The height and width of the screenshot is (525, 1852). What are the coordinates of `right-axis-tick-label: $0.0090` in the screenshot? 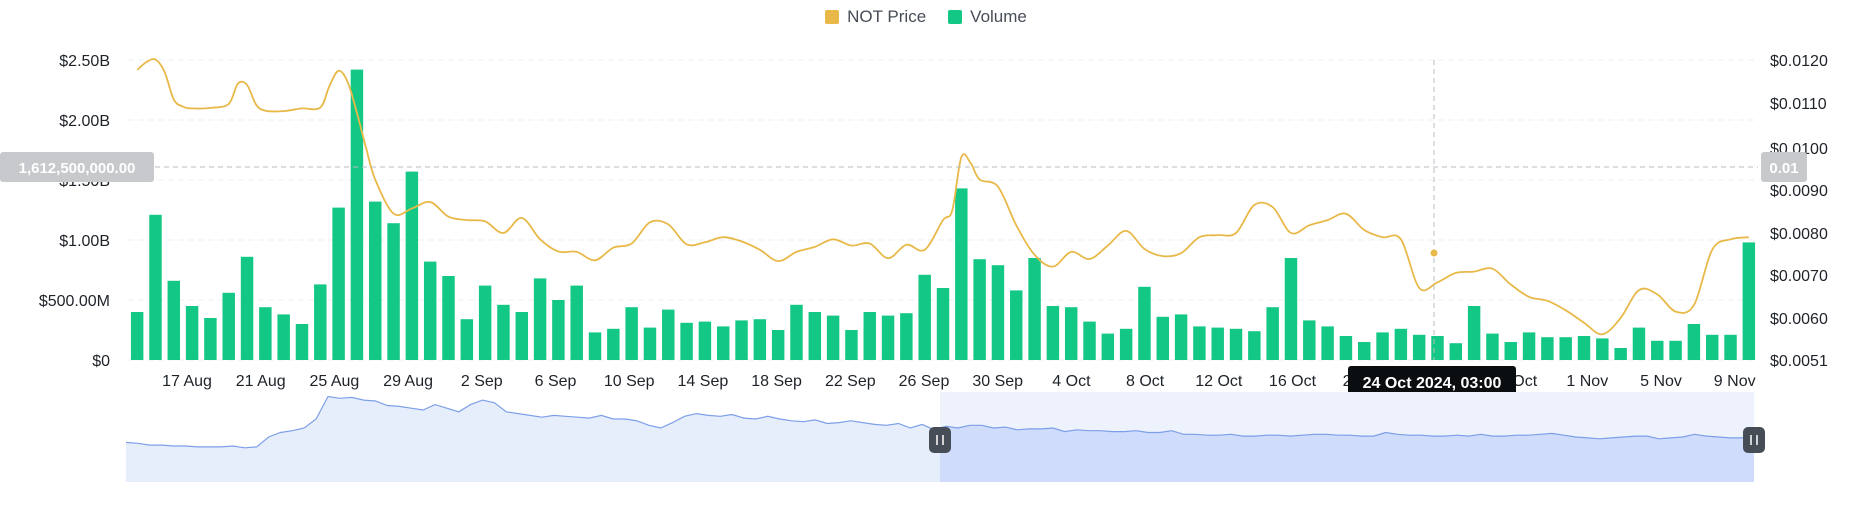 It's located at (1799, 191).